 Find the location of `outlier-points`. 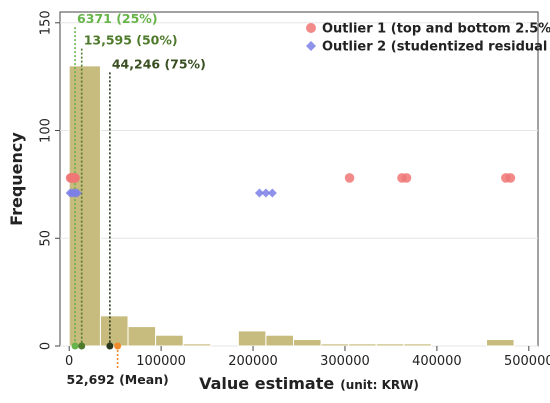

outlier-points is located at coordinates (290, 185).